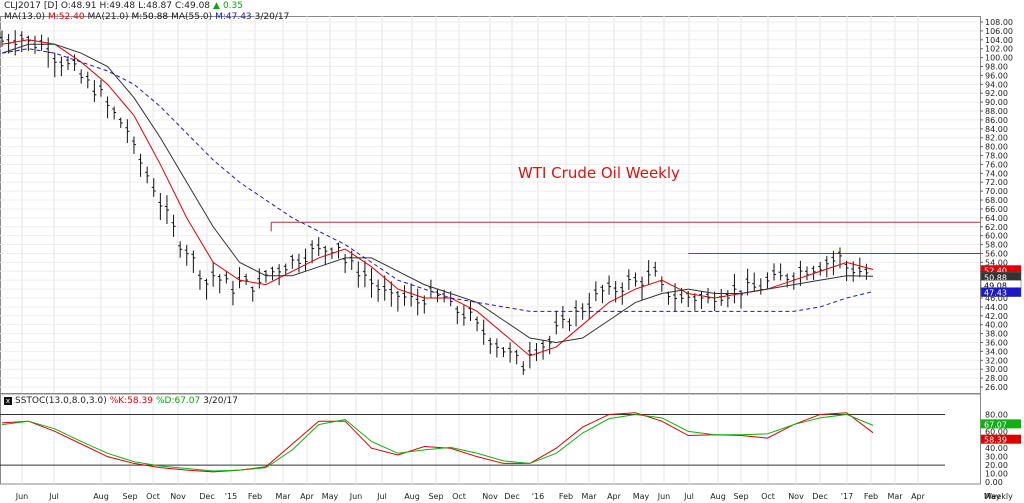  I want to click on price-tick-label: 44.00, so click(996, 307).